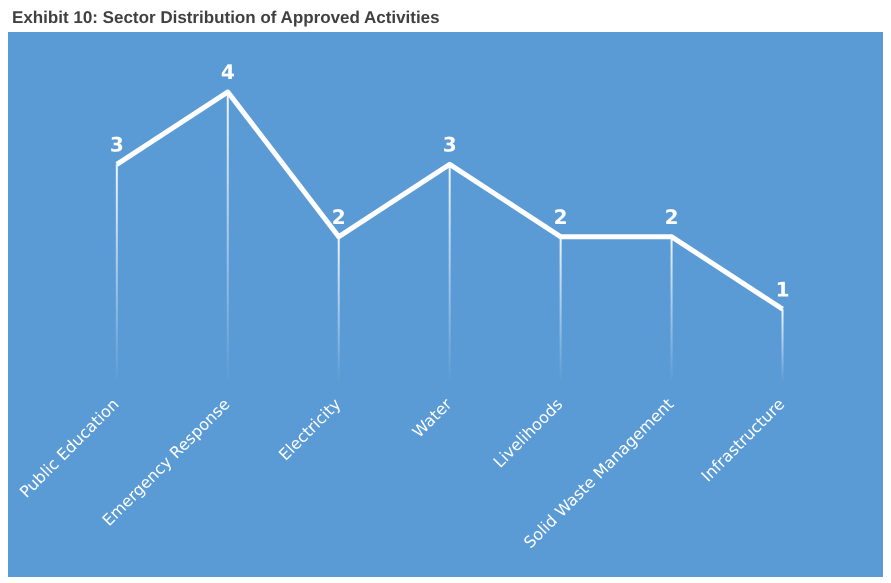  What do you see at coordinates (226, 18) in the screenshot?
I see `chart-title: Exhibit 10: Sector Distribution of Approved Activities` at bounding box center [226, 18].